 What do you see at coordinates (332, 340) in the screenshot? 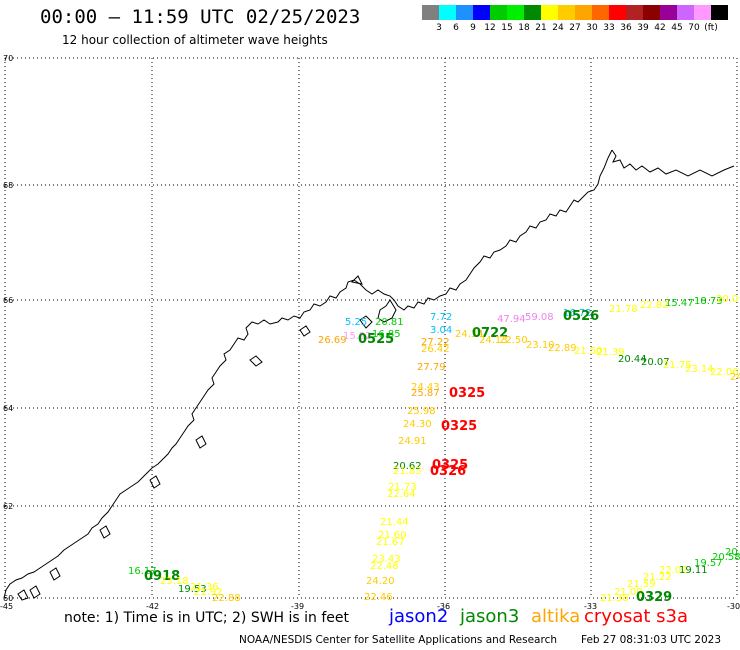
I see `wave-height-label: 26.69` at bounding box center [332, 340].